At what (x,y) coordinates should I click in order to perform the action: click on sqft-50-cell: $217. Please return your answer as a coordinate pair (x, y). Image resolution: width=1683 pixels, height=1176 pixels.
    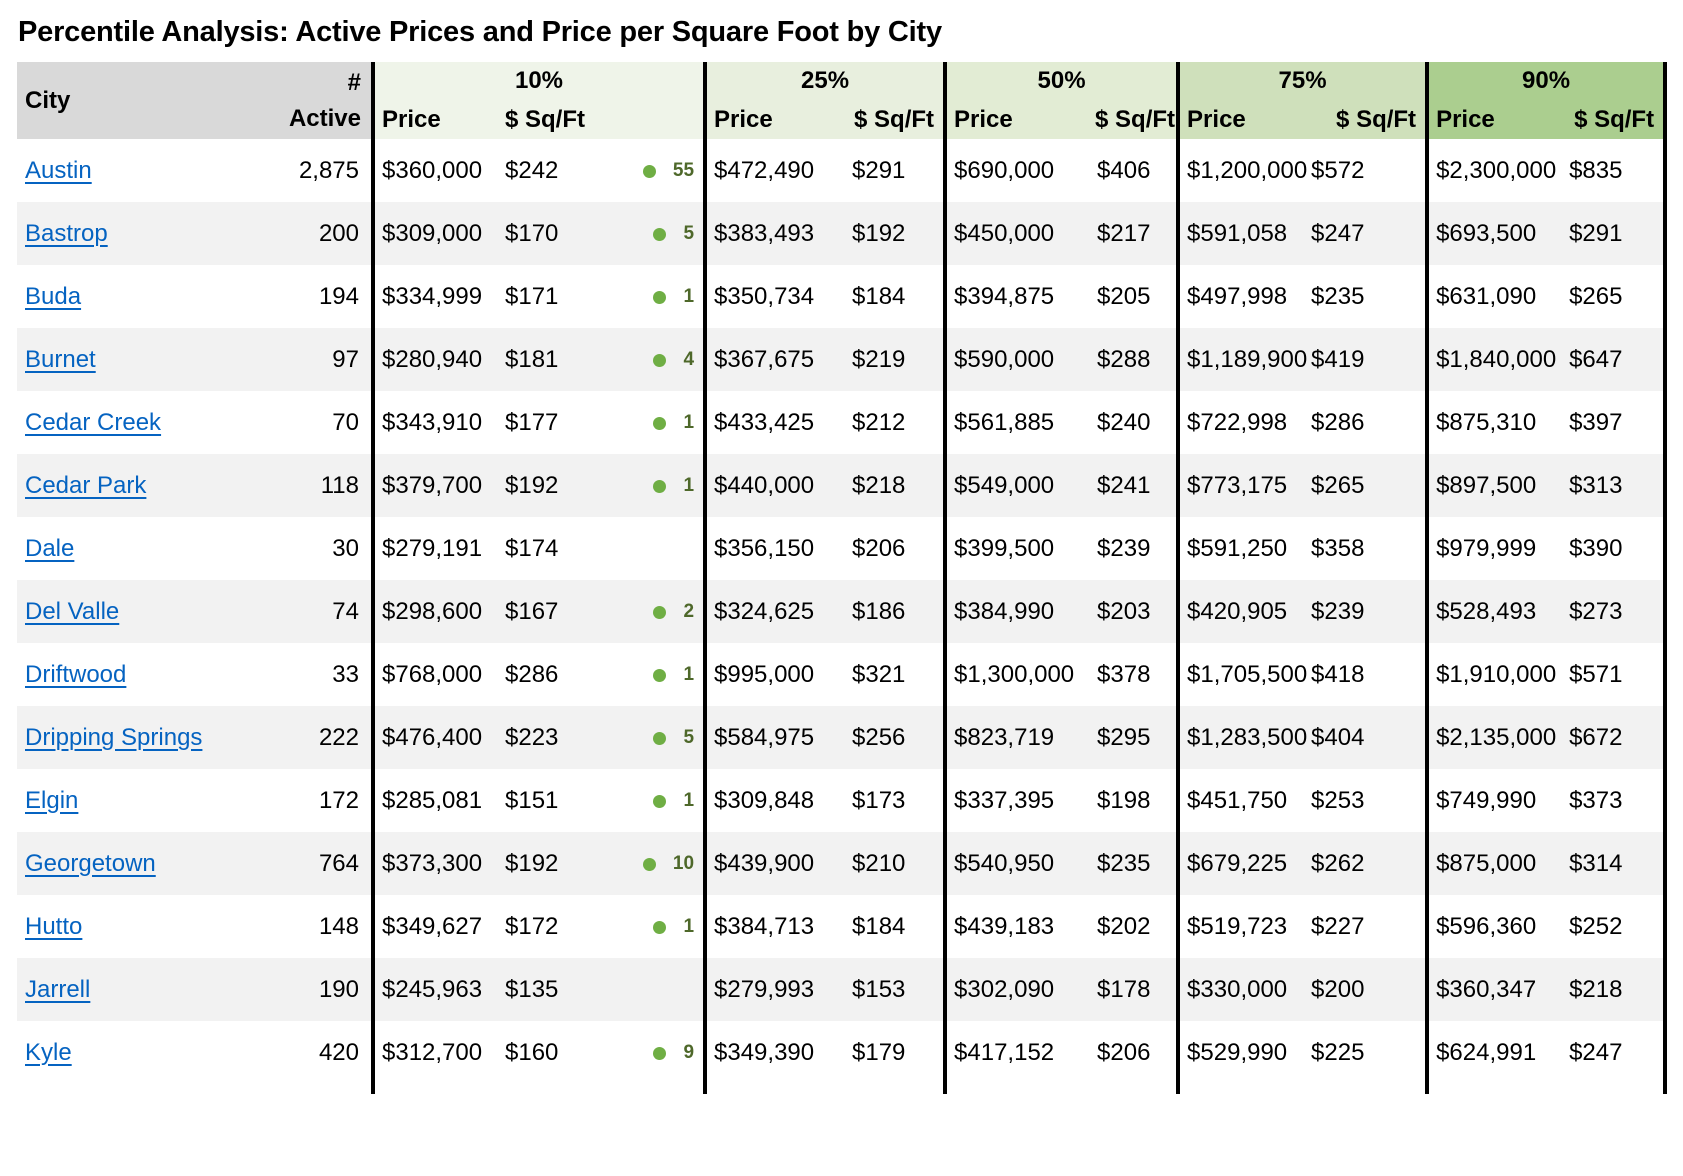
    Looking at the image, I should click on (1124, 233).